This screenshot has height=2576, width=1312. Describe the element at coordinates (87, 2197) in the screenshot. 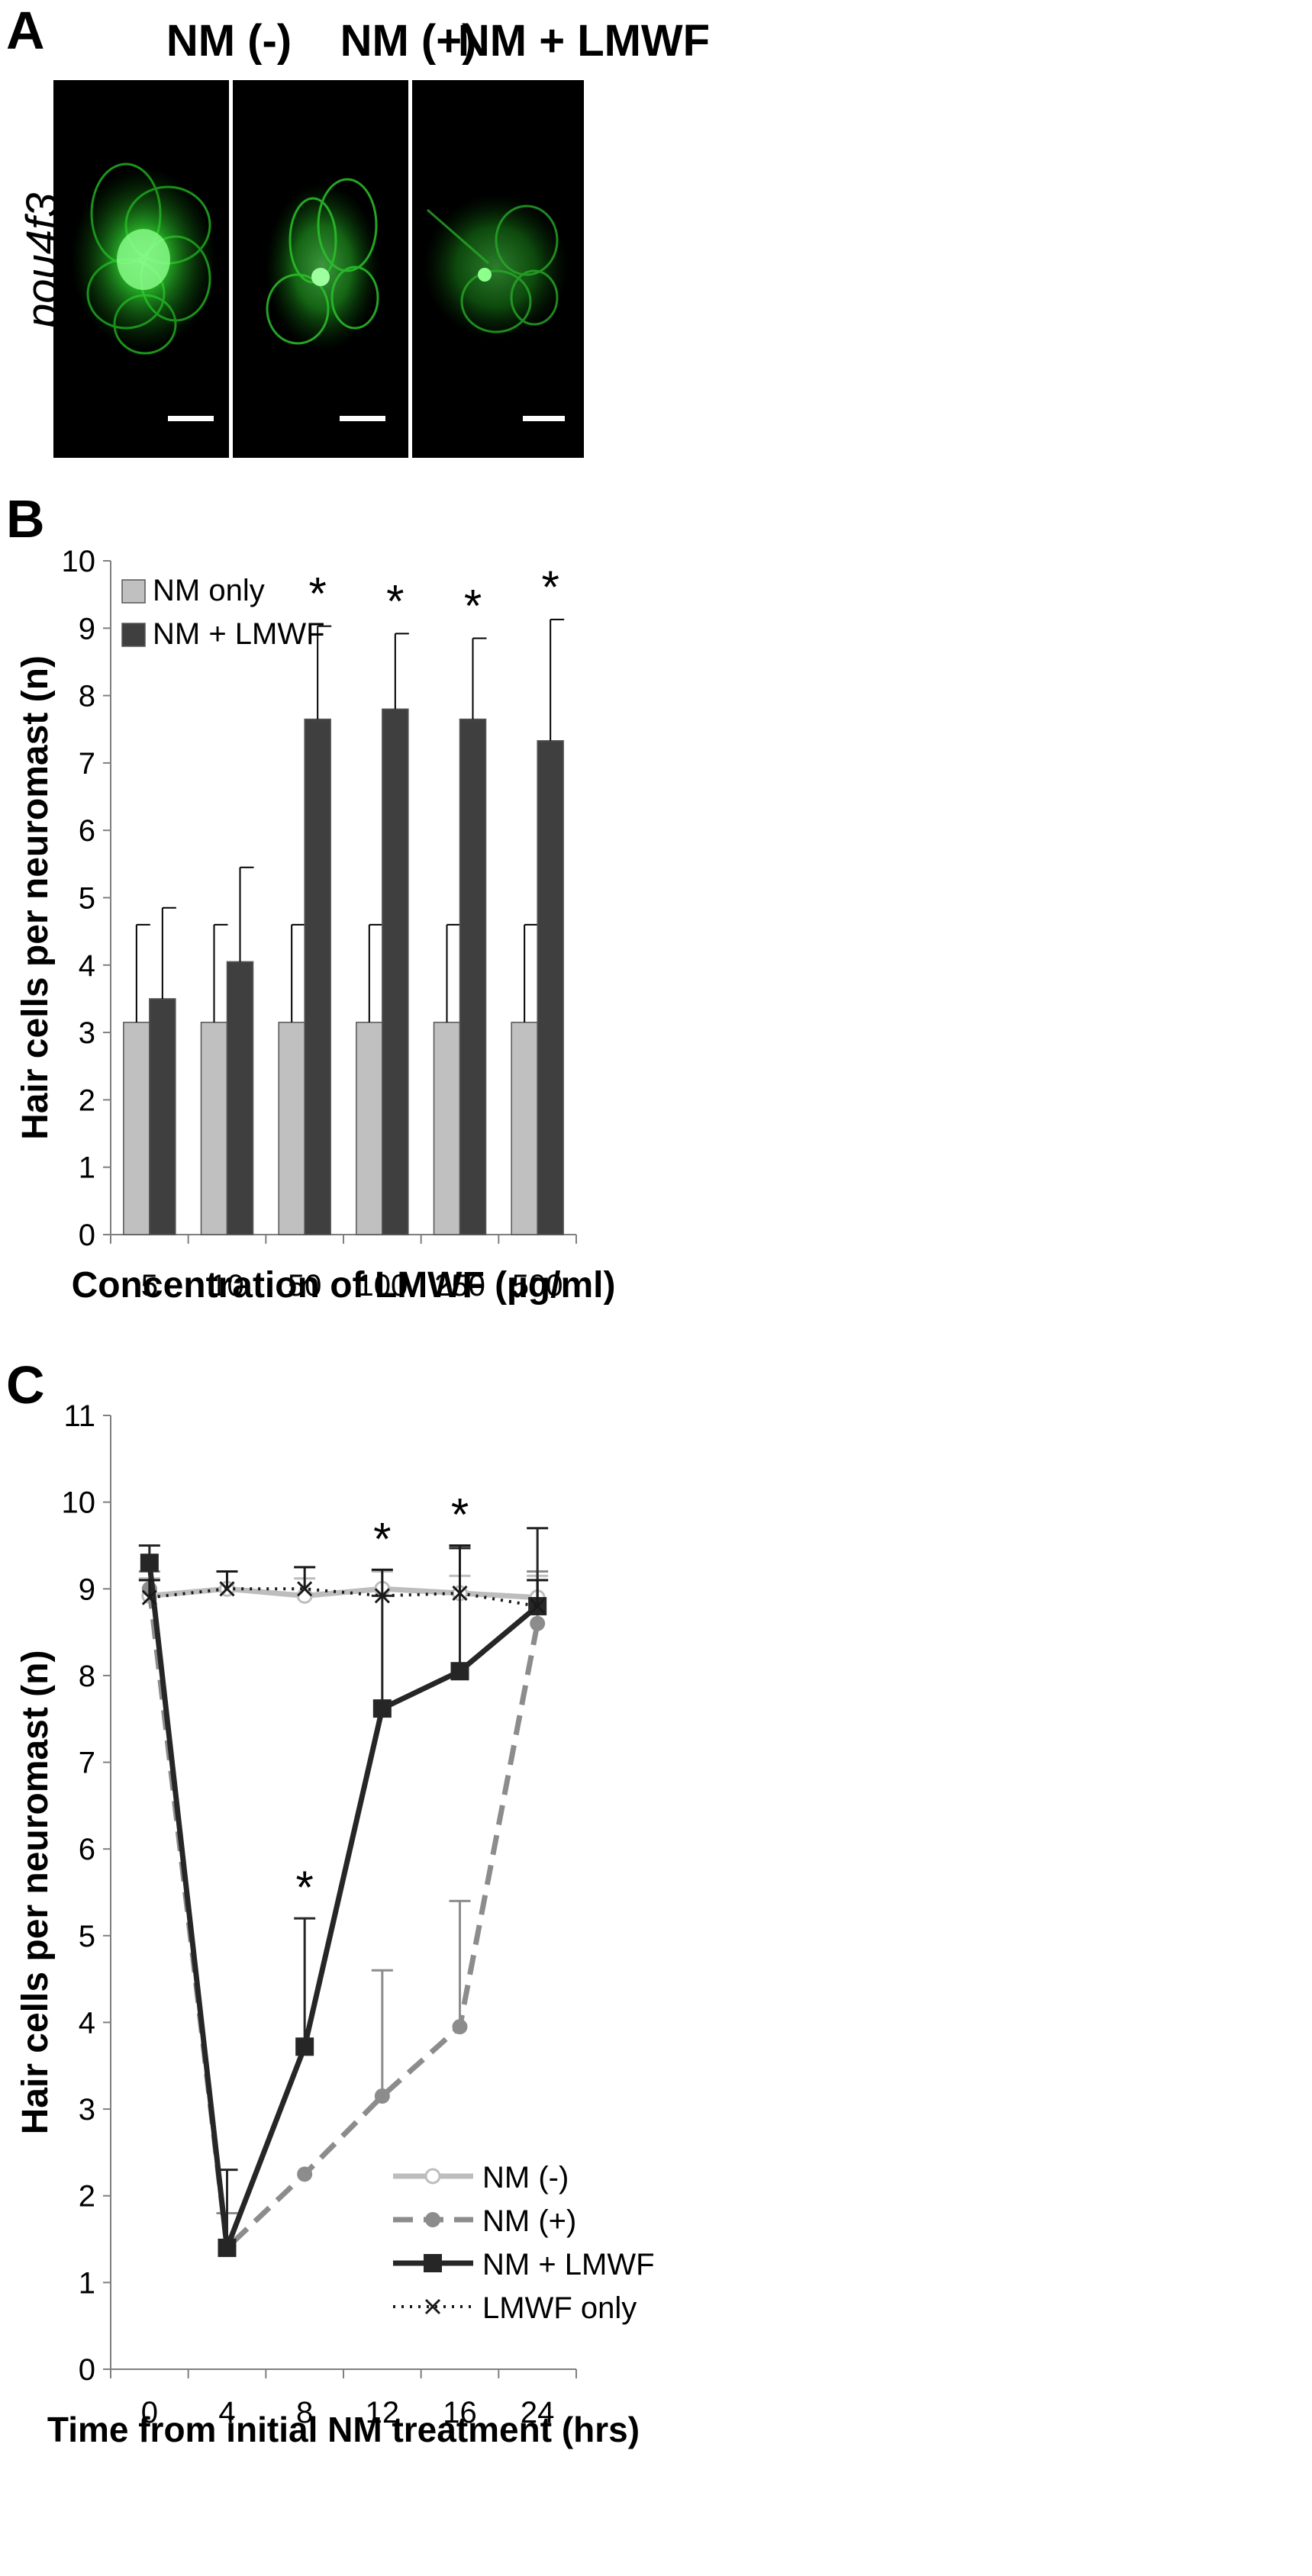

I see `y-tick-label: 2` at that location.